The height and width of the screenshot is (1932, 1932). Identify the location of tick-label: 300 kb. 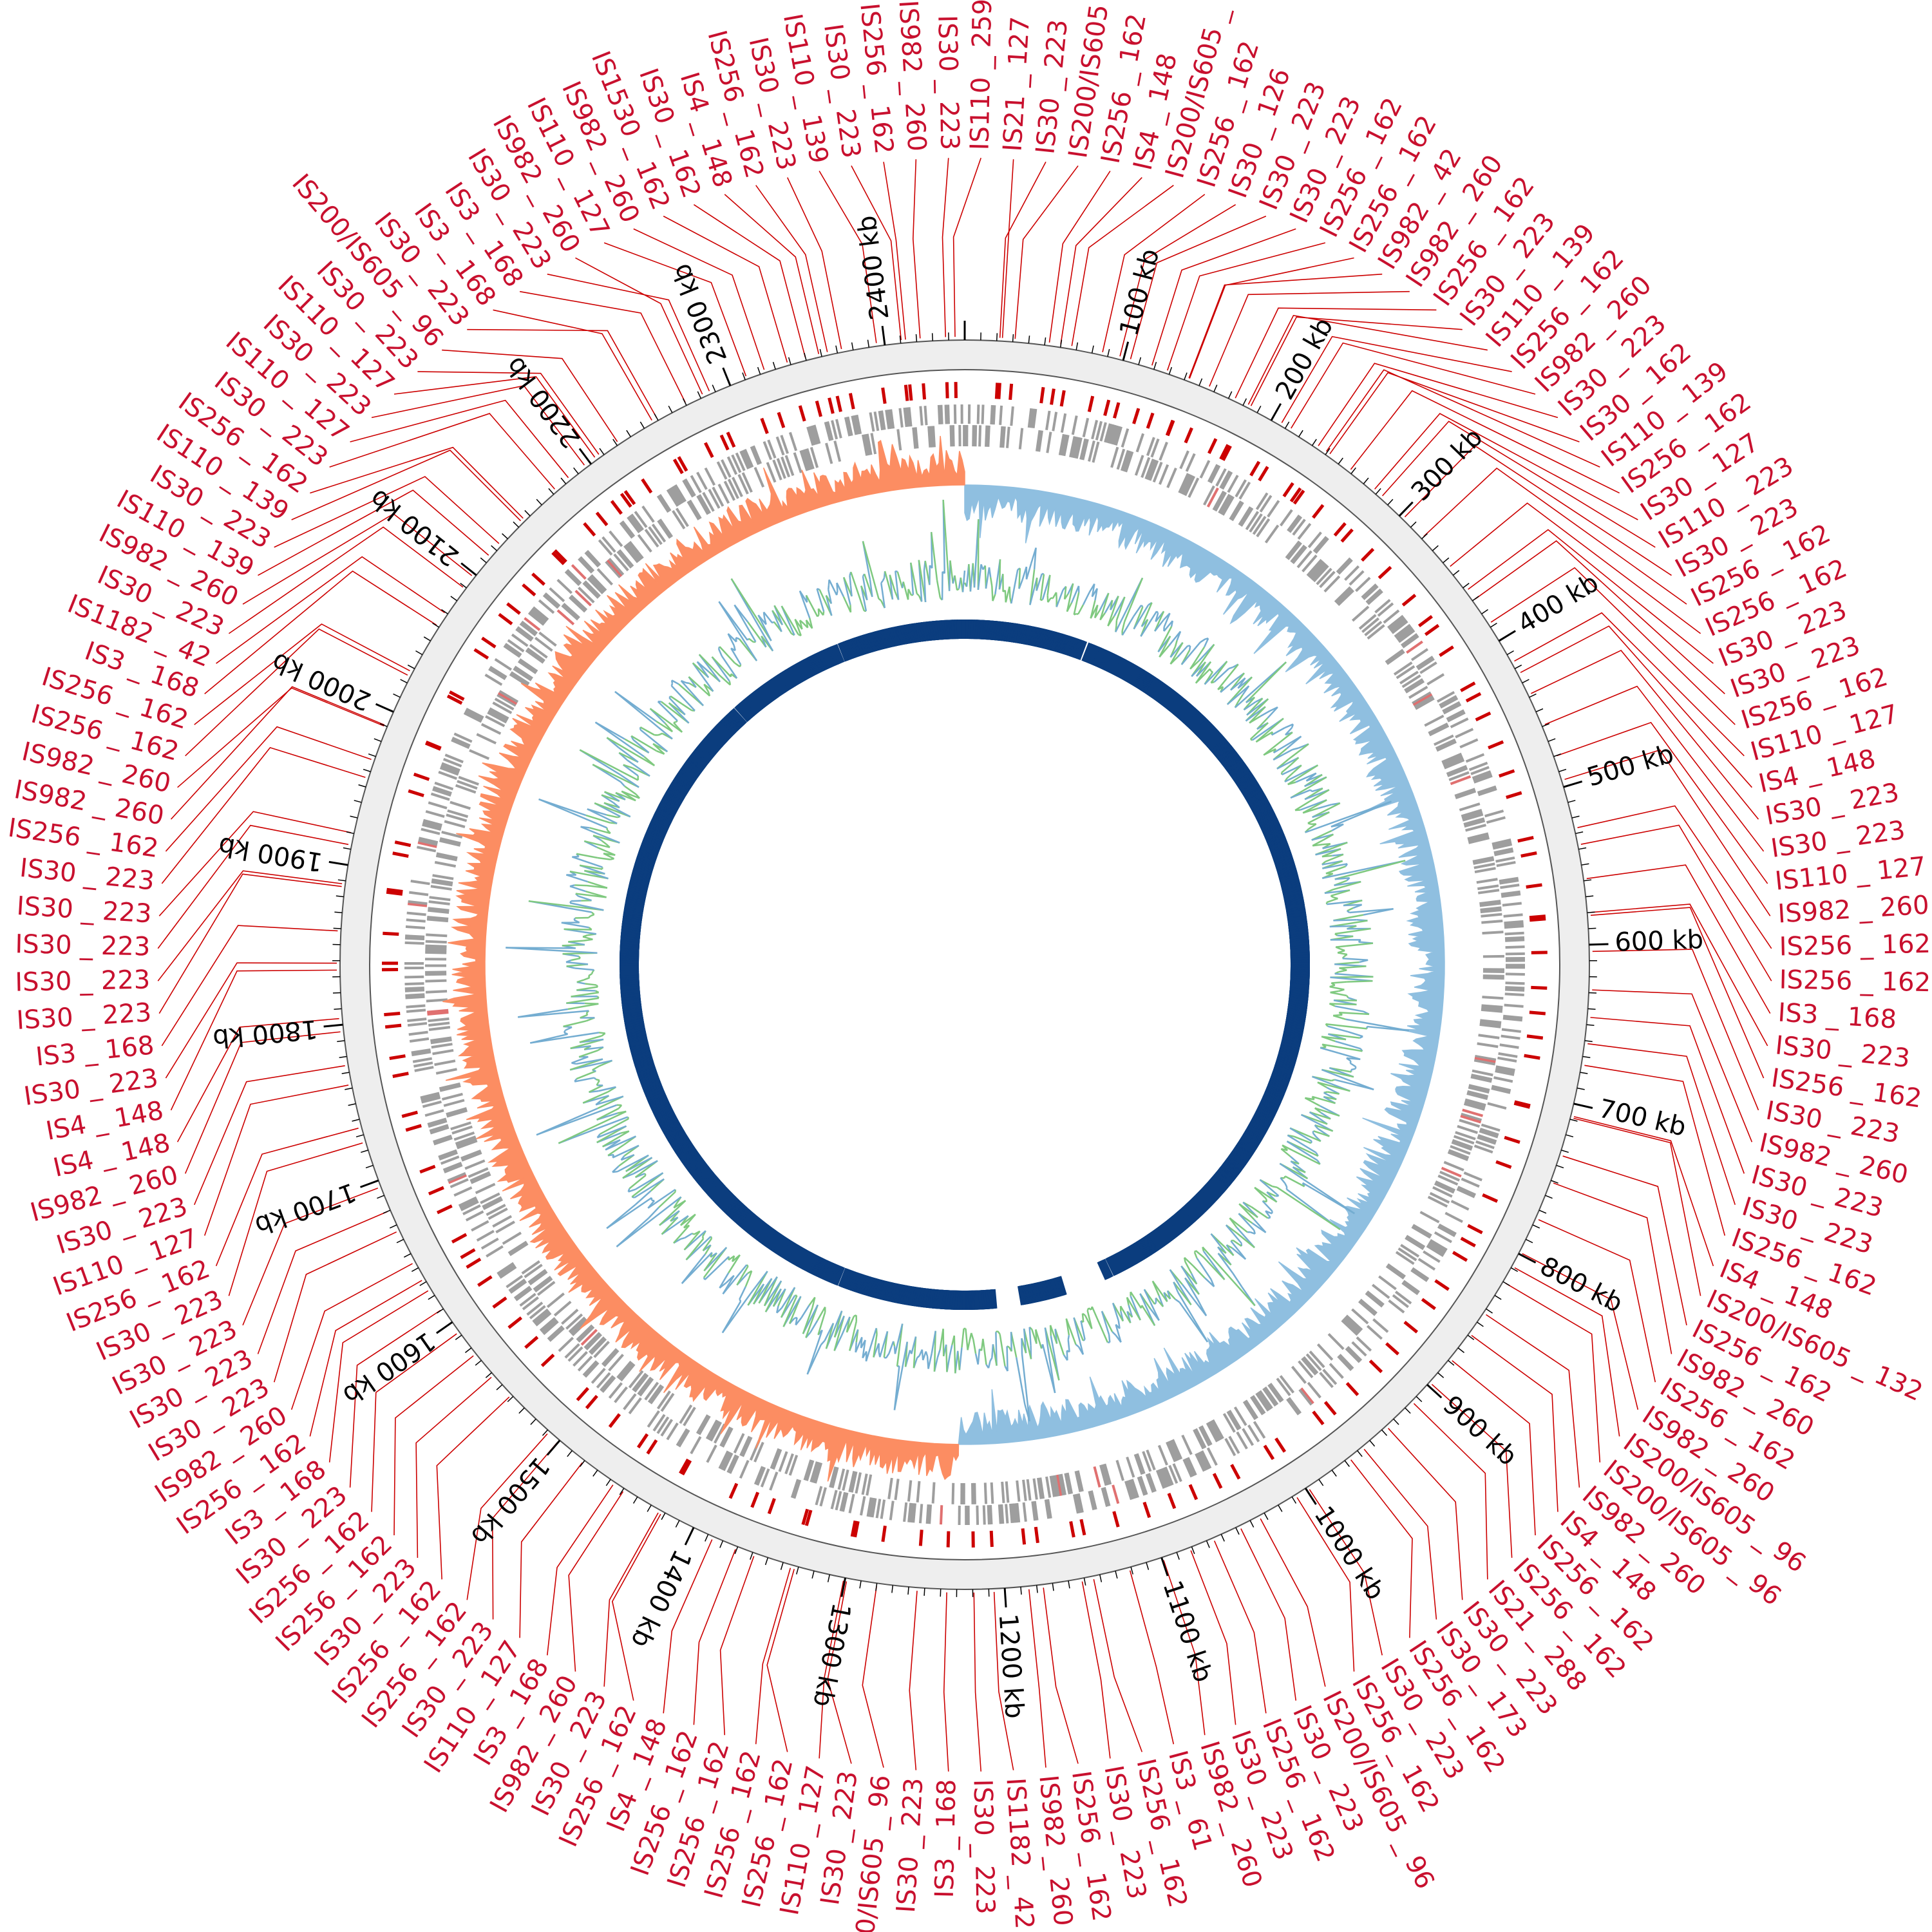
(1448, 464).